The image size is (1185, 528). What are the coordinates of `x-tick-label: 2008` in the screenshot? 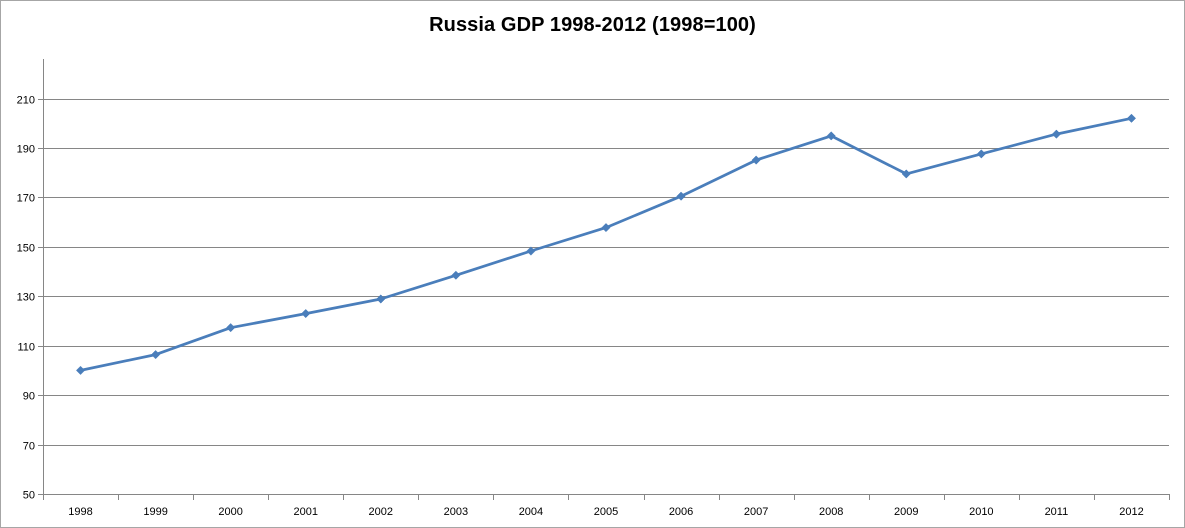 It's located at (831, 512).